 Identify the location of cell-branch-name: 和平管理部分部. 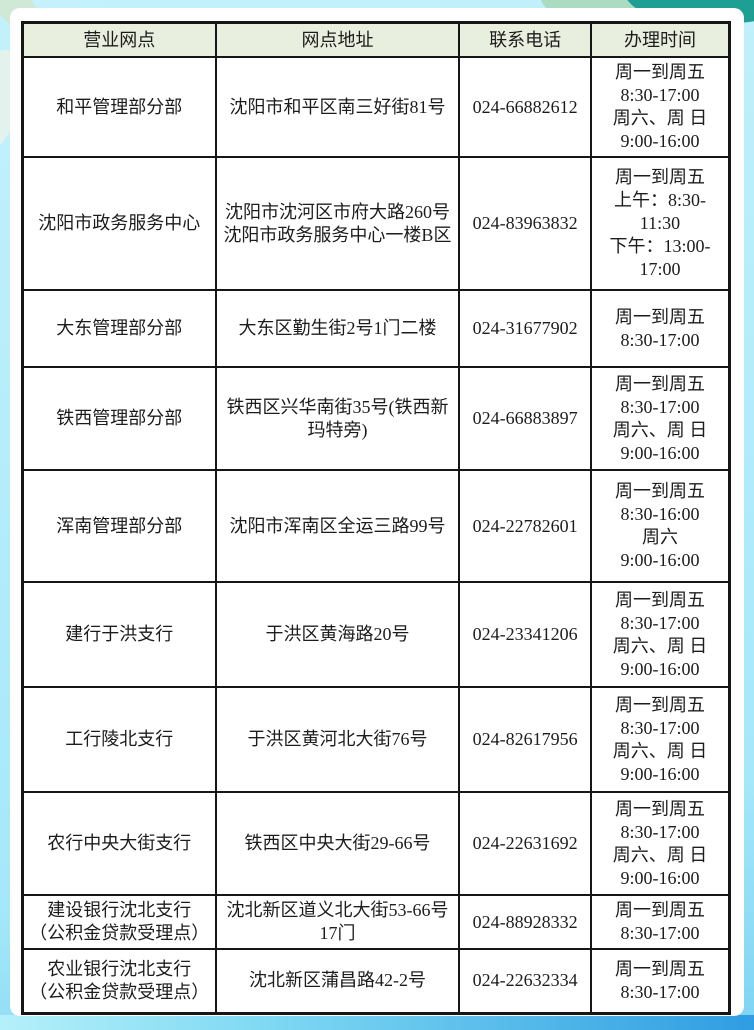
(119, 107).